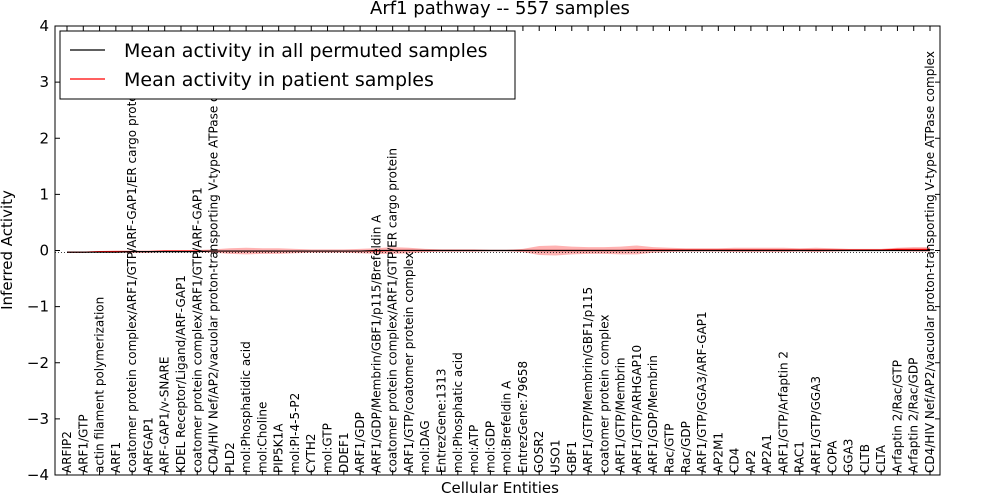 This screenshot has height=500, width=1000. I want to click on x-axis-label: Cellular Entities, so click(500, 488).